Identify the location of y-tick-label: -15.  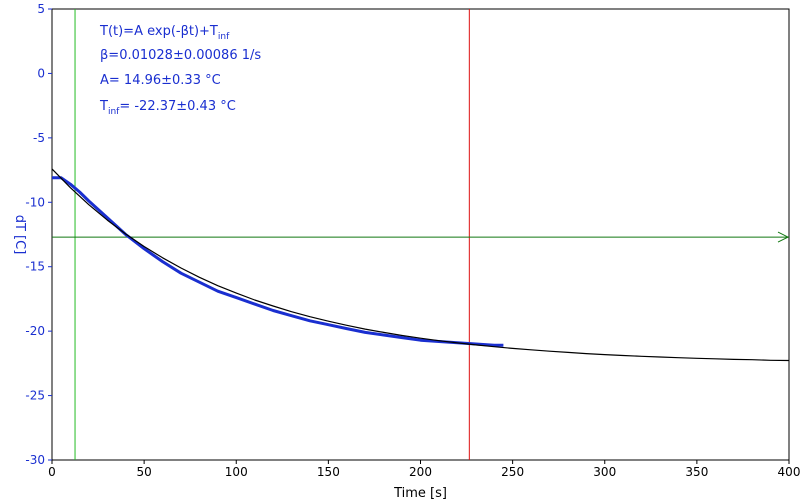
(35, 267).